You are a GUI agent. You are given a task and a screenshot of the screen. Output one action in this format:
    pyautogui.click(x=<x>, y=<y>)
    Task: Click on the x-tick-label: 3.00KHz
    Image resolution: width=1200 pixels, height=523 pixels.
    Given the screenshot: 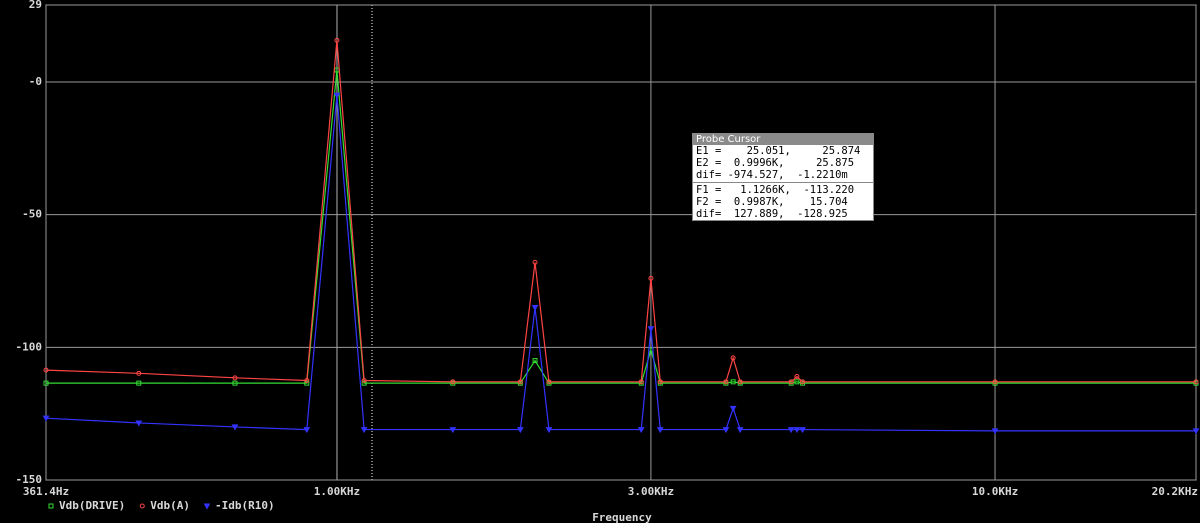 What is the action you would take?
    pyautogui.click(x=651, y=491)
    